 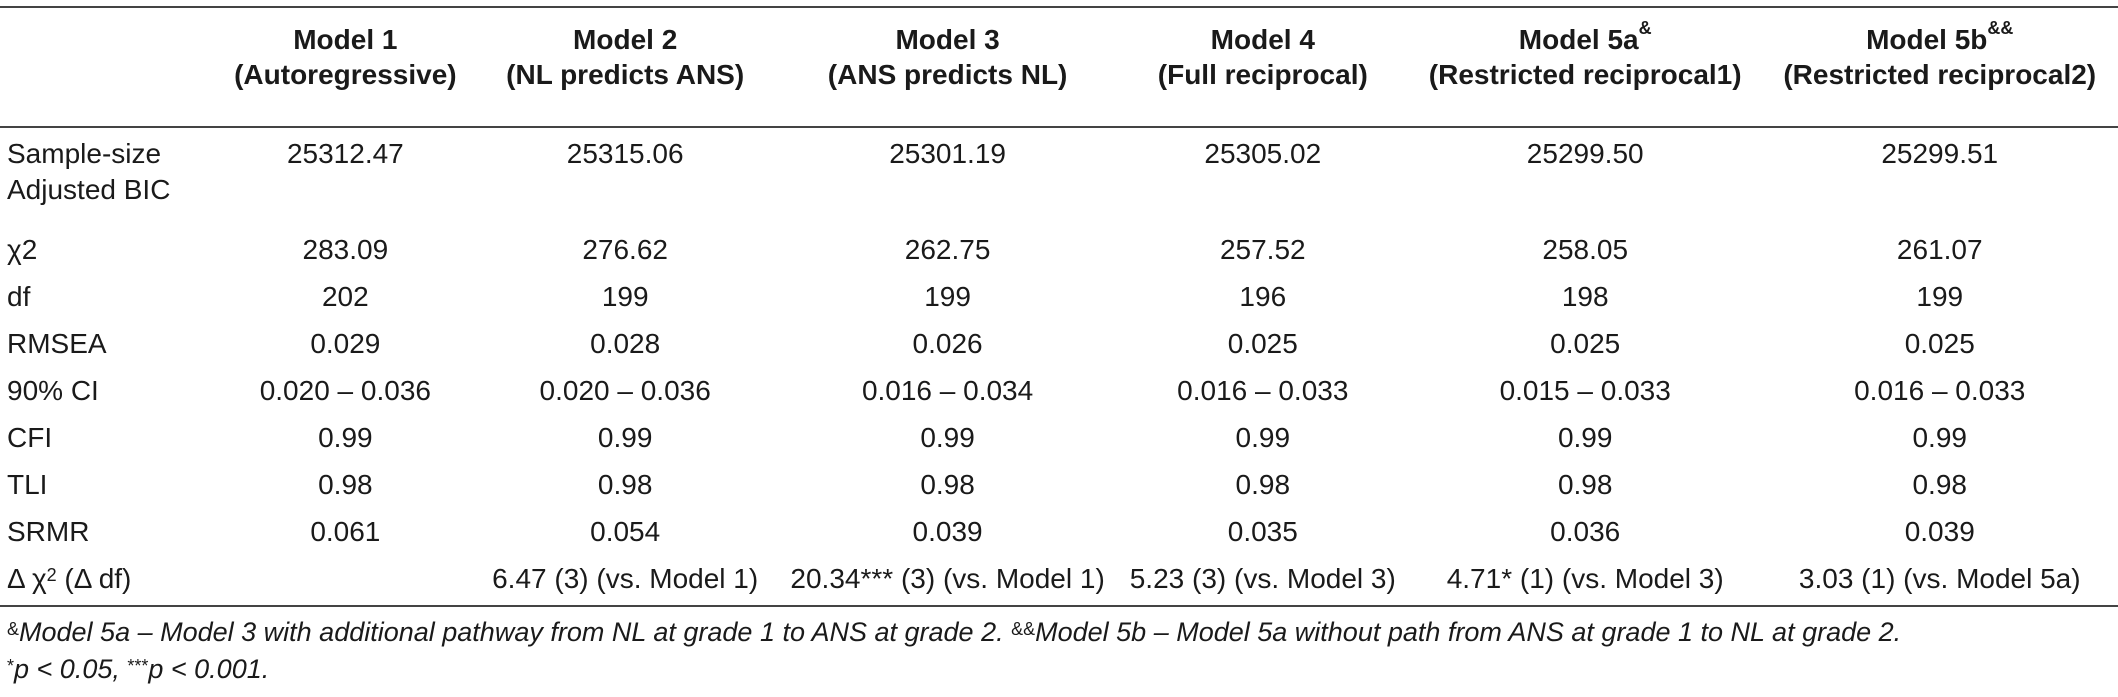 I want to click on table-cell: 0.026, so click(x=947, y=343).